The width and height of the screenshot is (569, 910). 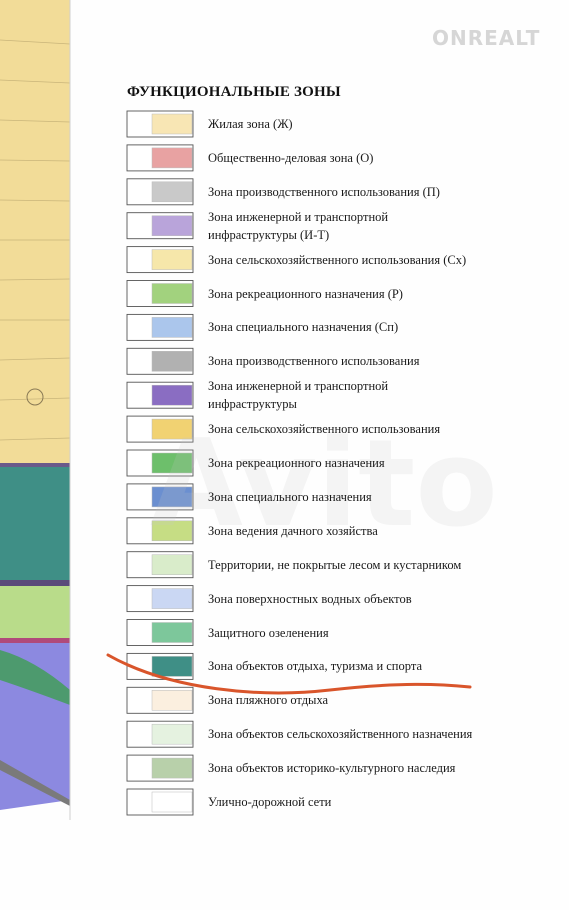 I want to click on hand-drawn-underline, so click(x=289, y=674).